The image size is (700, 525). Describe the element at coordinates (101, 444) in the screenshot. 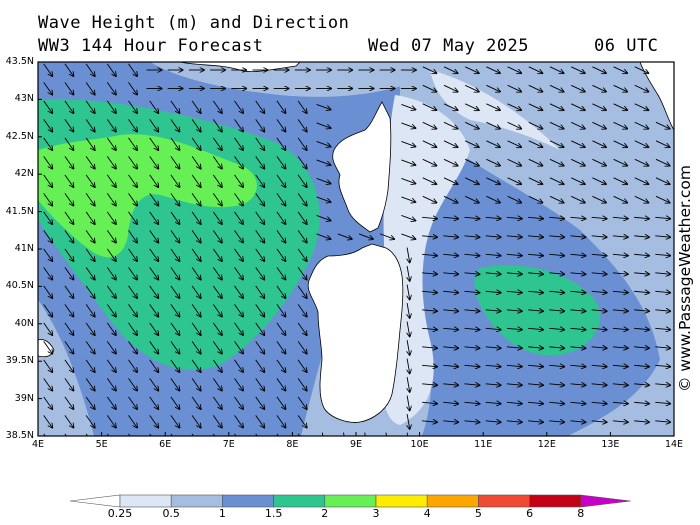

I see `lon-label: 5E` at that location.